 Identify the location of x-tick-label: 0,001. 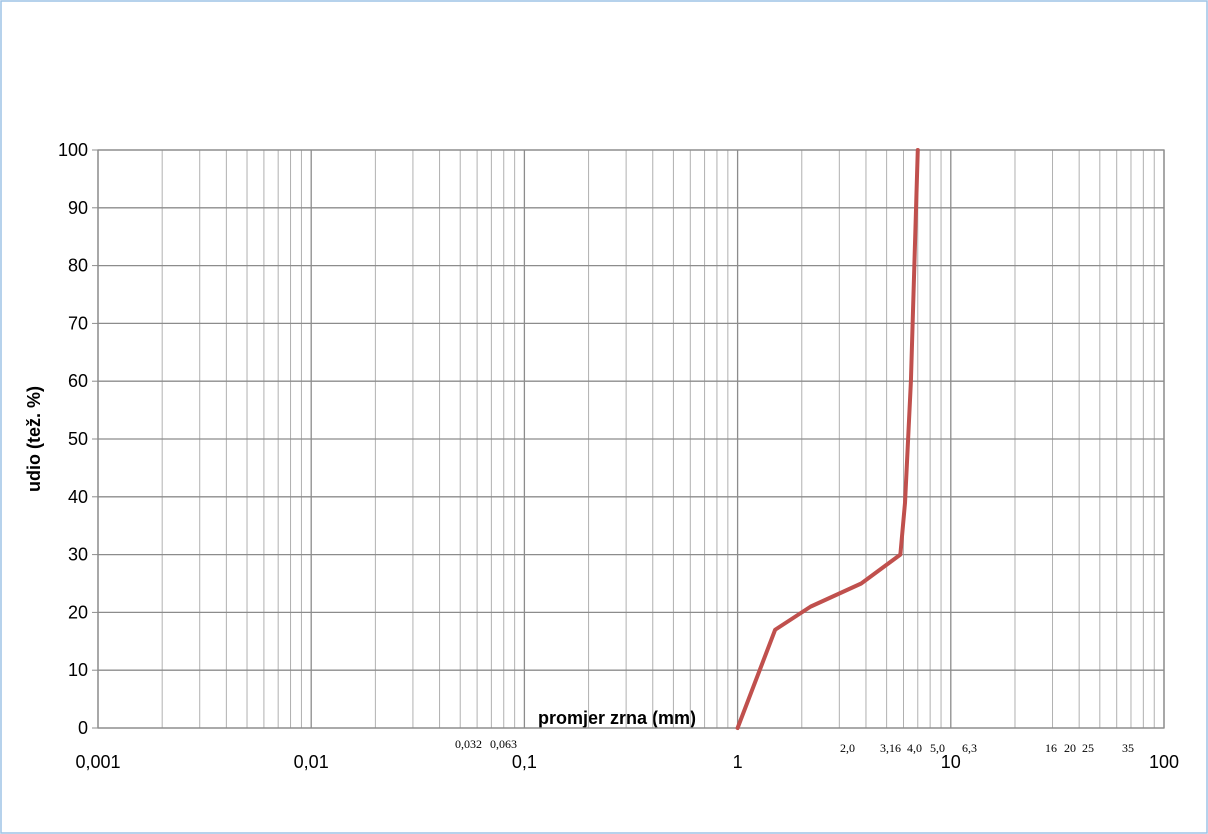
(97, 762).